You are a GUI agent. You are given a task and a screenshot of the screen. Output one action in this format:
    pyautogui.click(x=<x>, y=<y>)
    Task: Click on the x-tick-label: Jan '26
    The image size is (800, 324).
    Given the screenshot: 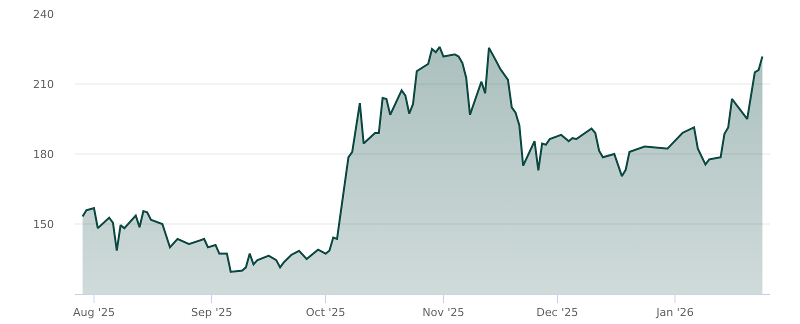 What is the action you would take?
    pyautogui.click(x=674, y=313)
    